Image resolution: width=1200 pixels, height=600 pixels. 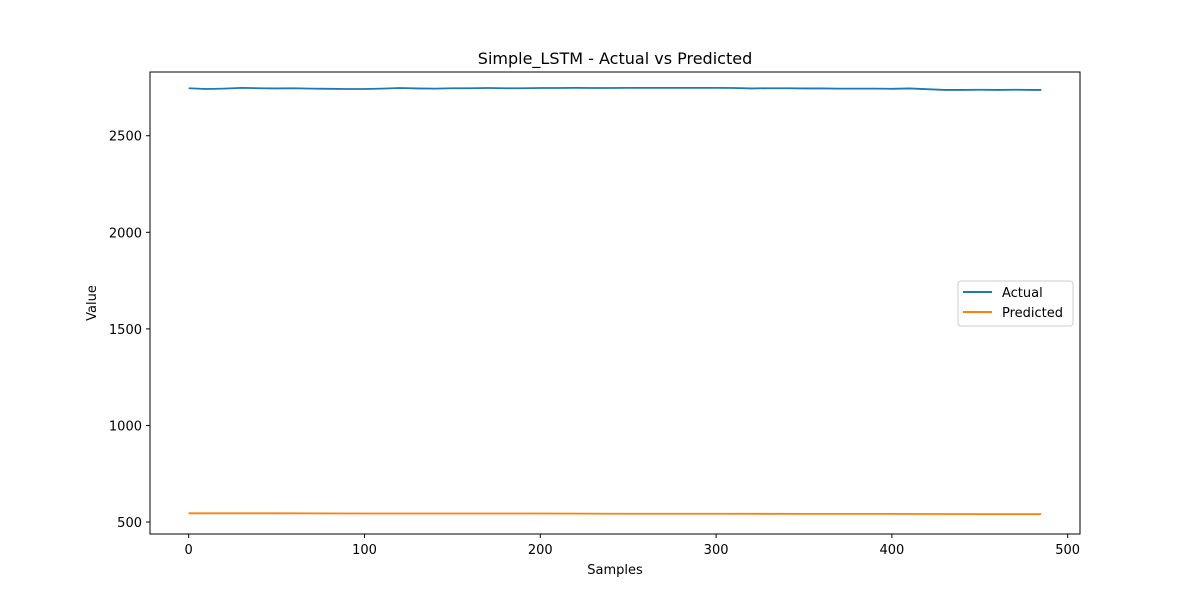 I want to click on x-tick-label: 500, so click(x=1067, y=550).